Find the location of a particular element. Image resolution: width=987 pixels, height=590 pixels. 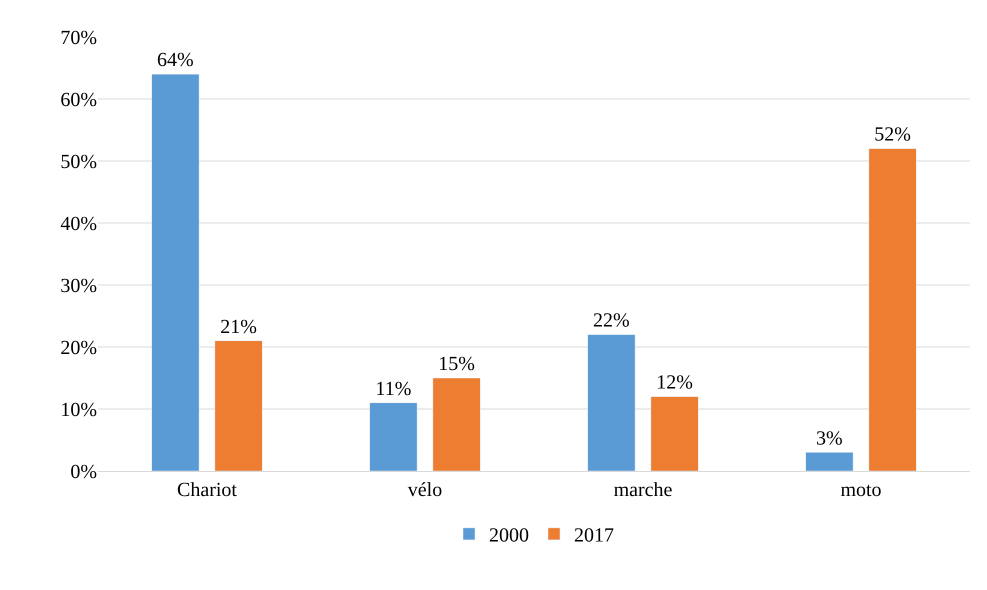

y-tick-label: 40% is located at coordinates (78, 224).